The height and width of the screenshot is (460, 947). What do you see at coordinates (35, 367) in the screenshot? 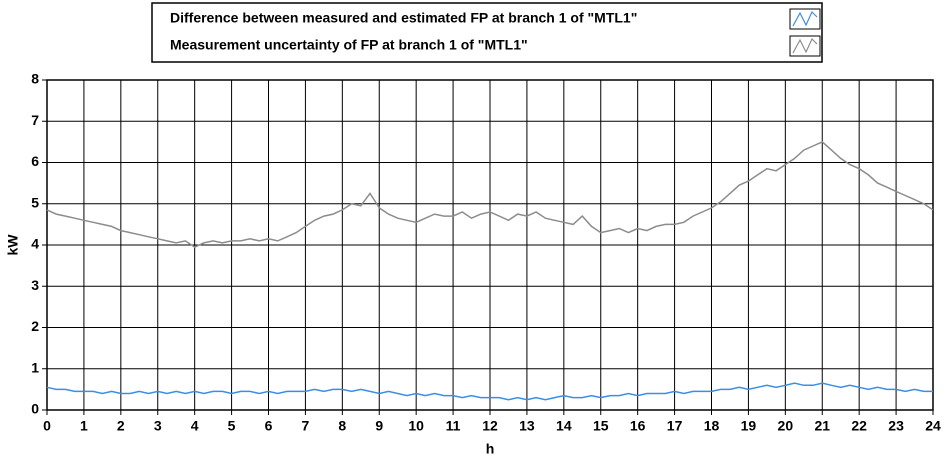
I see `y-tick-label: 1` at bounding box center [35, 367].